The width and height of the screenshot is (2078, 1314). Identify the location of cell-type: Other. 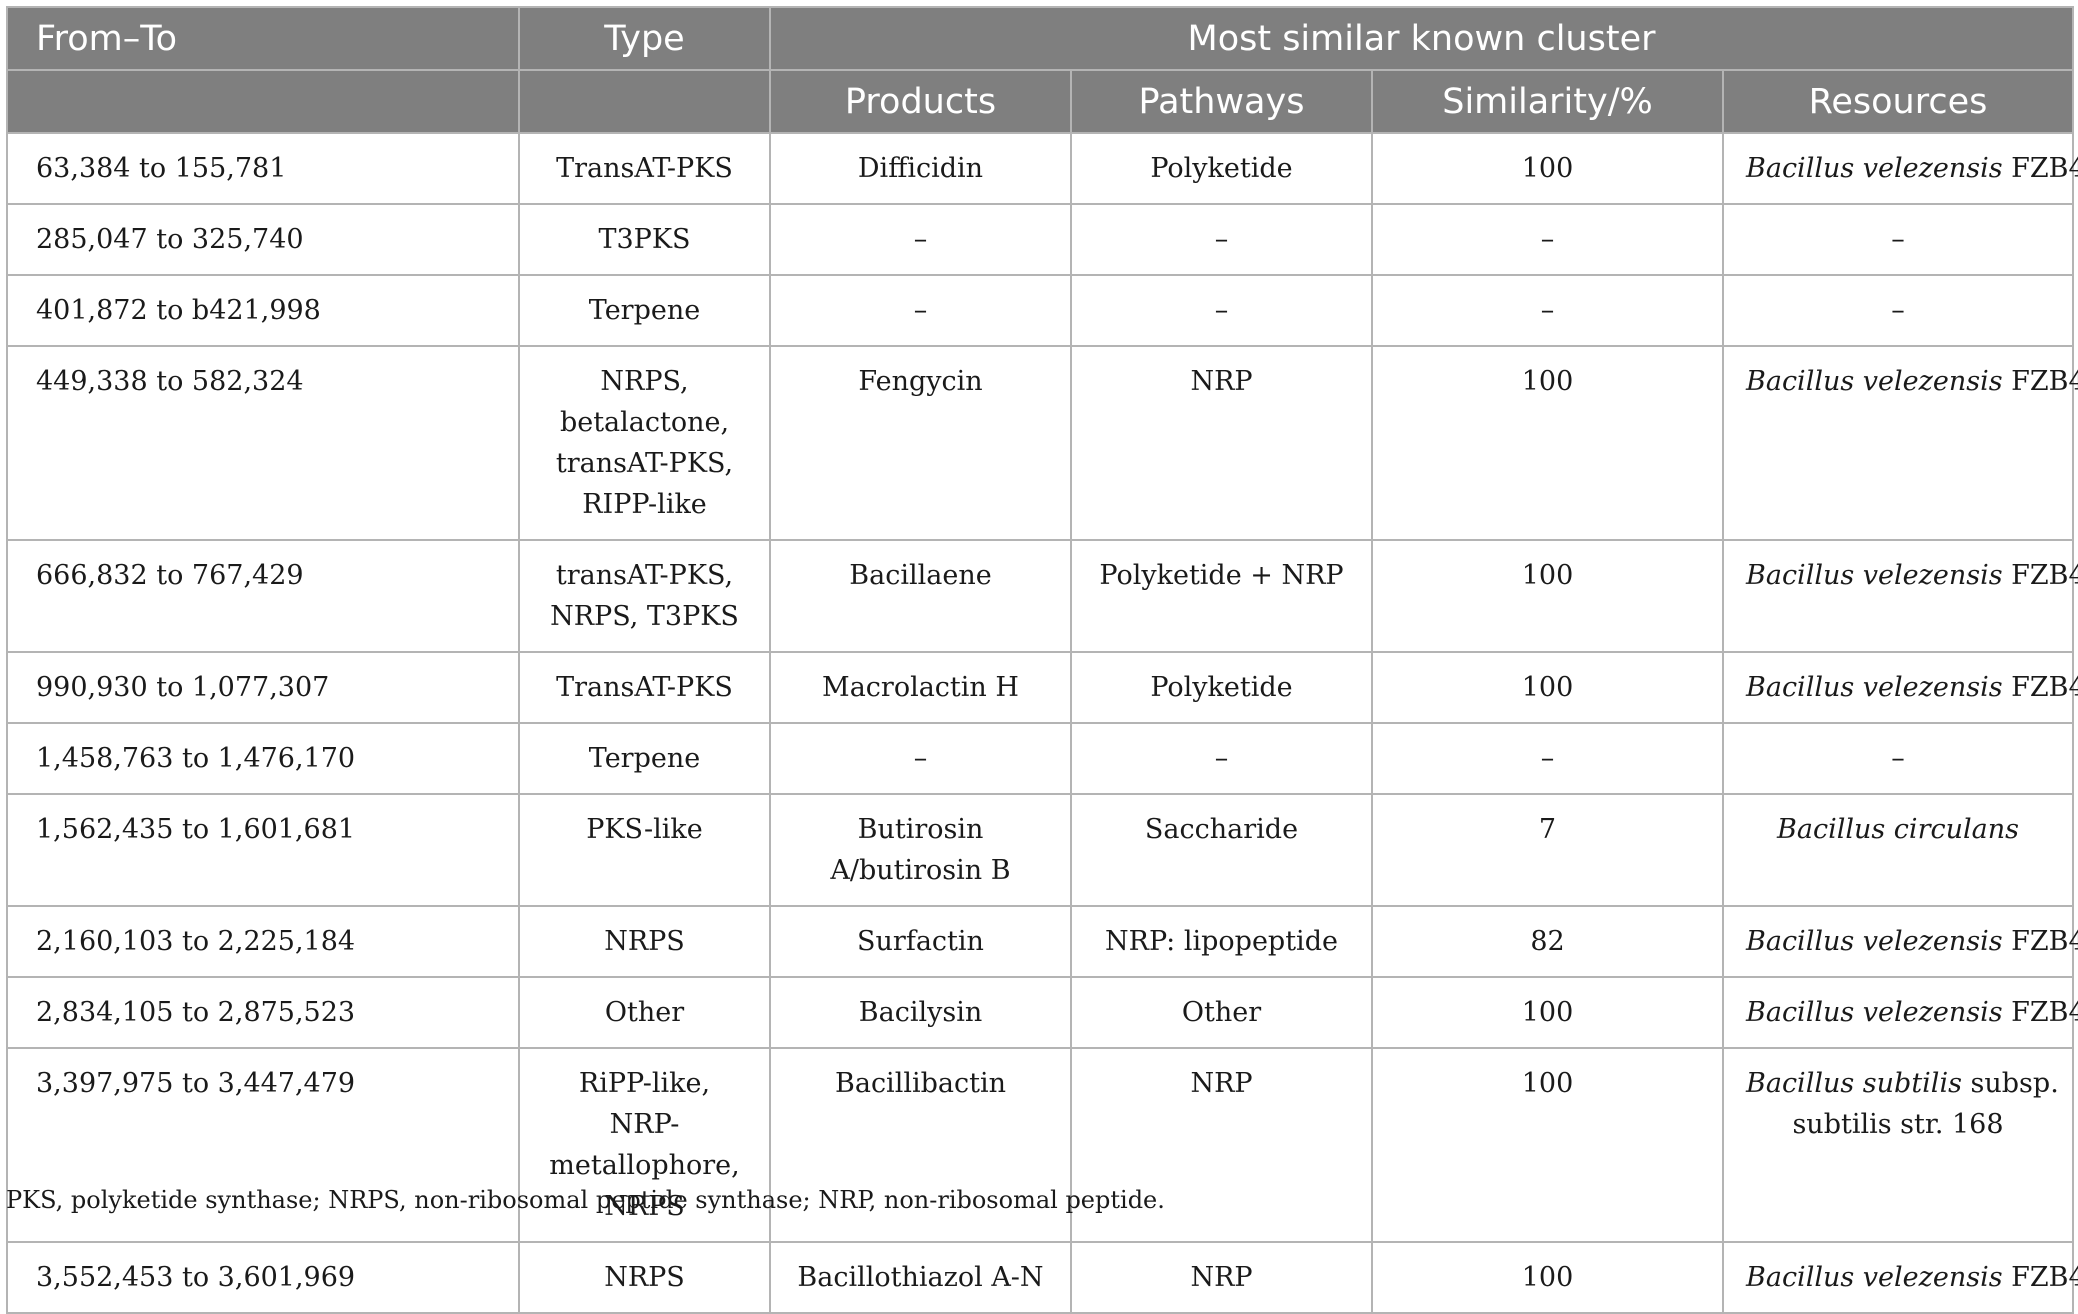
(644, 1012).